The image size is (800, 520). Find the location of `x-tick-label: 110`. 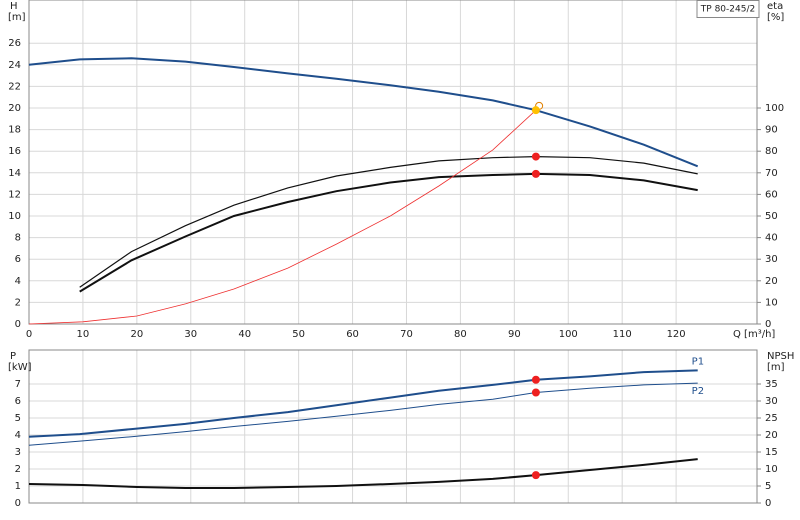

x-tick-label: 110 is located at coordinates (622, 334).